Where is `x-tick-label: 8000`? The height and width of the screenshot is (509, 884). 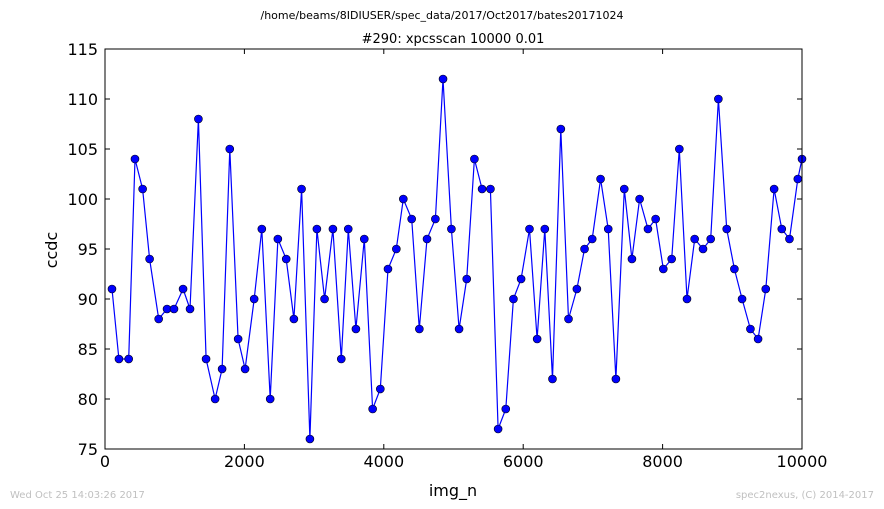 x-tick-label: 8000 is located at coordinates (662, 461).